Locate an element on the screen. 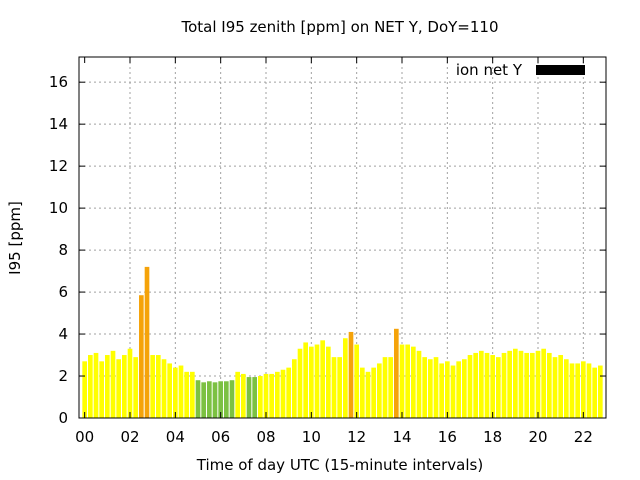  legend: ion net Y is located at coordinates (520, 70).